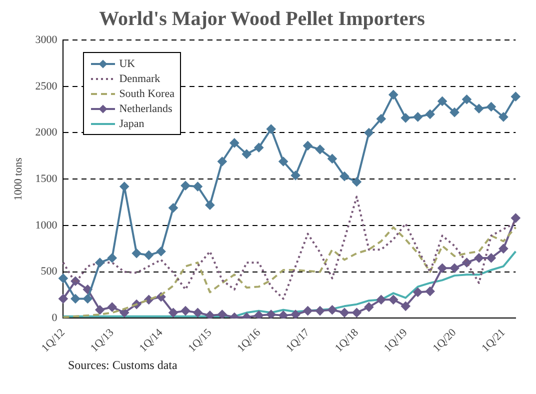  What do you see at coordinates (131, 124) in the screenshot?
I see `legend-label: Japan` at bounding box center [131, 124].